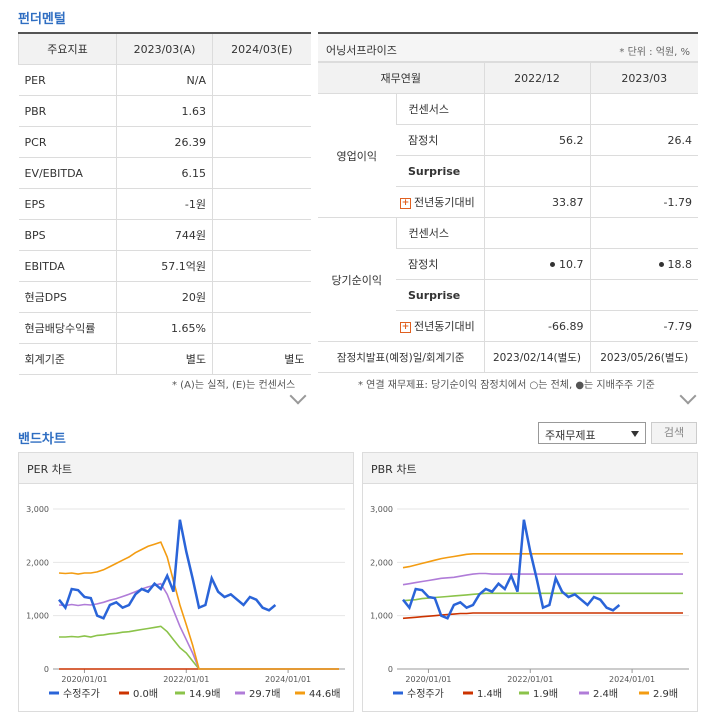  What do you see at coordinates (508, 326) in the screenshot?
I see `table-row: + 전년동기대비 -66.89 -7.79` at bounding box center [508, 326].